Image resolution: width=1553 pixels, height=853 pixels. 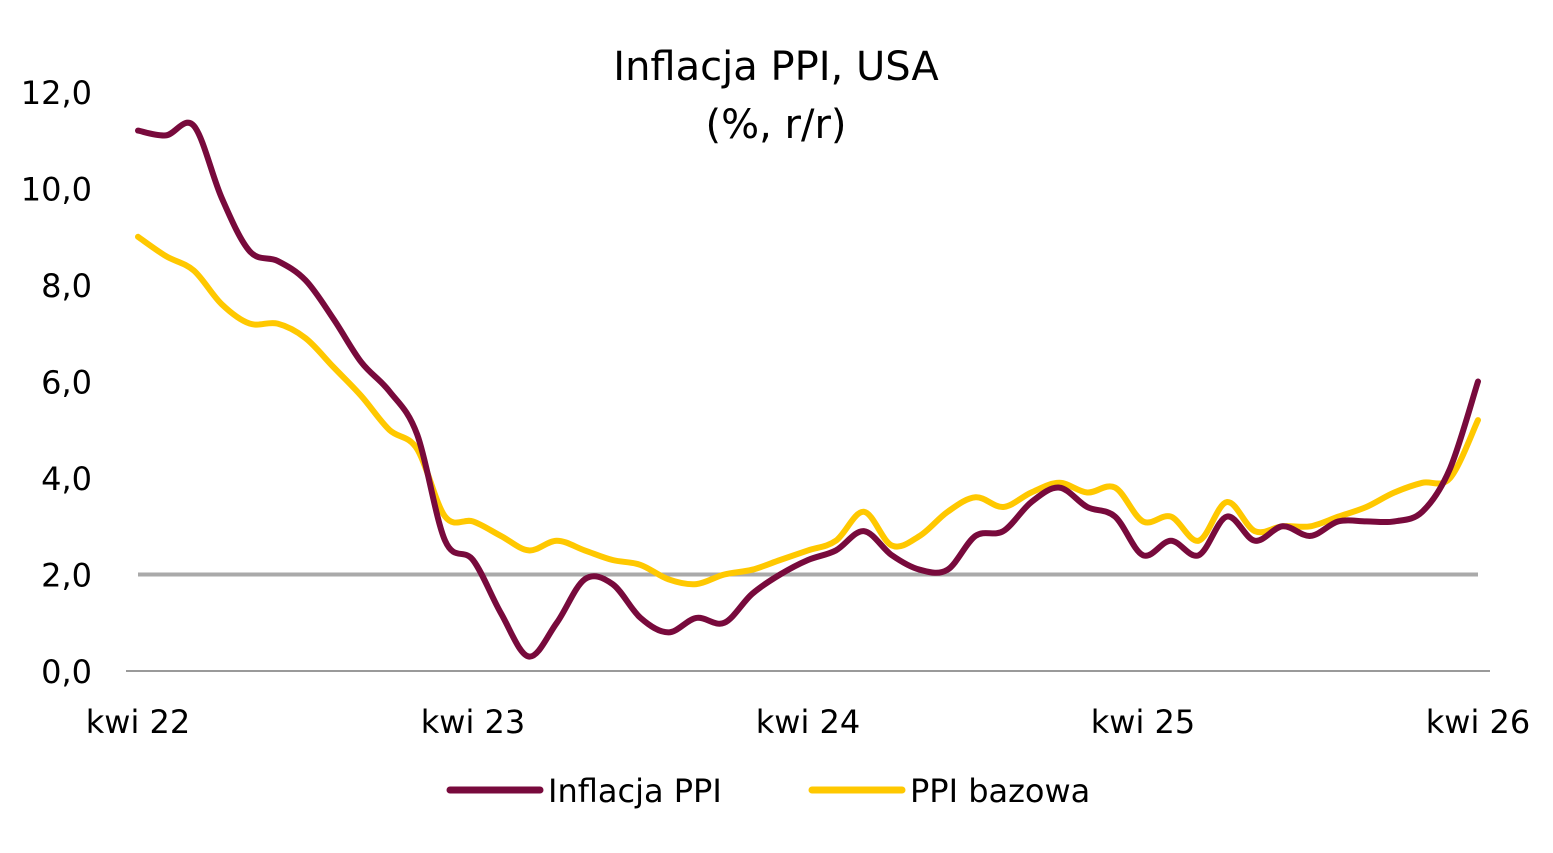 What do you see at coordinates (138, 722) in the screenshot?
I see `x-tick-label: kwi 22` at bounding box center [138, 722].